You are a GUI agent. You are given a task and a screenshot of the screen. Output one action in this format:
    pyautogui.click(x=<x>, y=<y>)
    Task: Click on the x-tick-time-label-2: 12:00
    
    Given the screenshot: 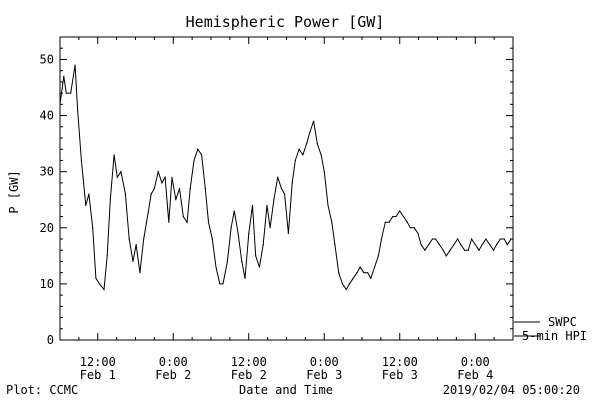 What is the action you would take?
    pyautogui.click(x=249, y=362)
    